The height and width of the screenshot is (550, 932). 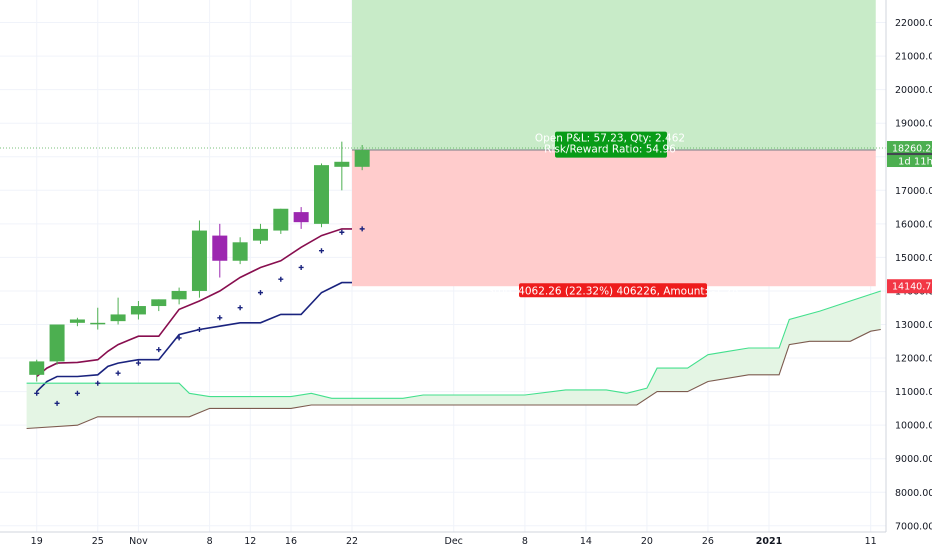 I want to click on time-tick-label: 26, so click(x=708, y=541).